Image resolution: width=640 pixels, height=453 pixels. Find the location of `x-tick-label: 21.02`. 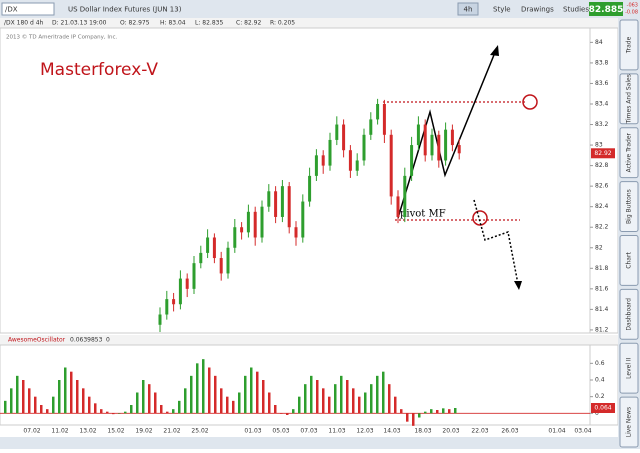

x-tick-label: 21.02 is located at coordinates (171, 431).